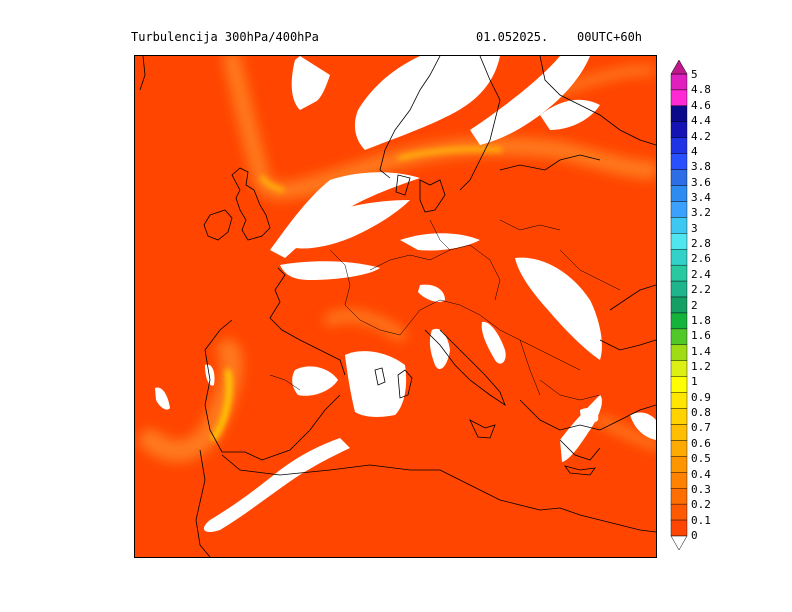  Describe the element at coordinates (701, 474) in the screenshot. I see `legend-label: 0.4` at that location.